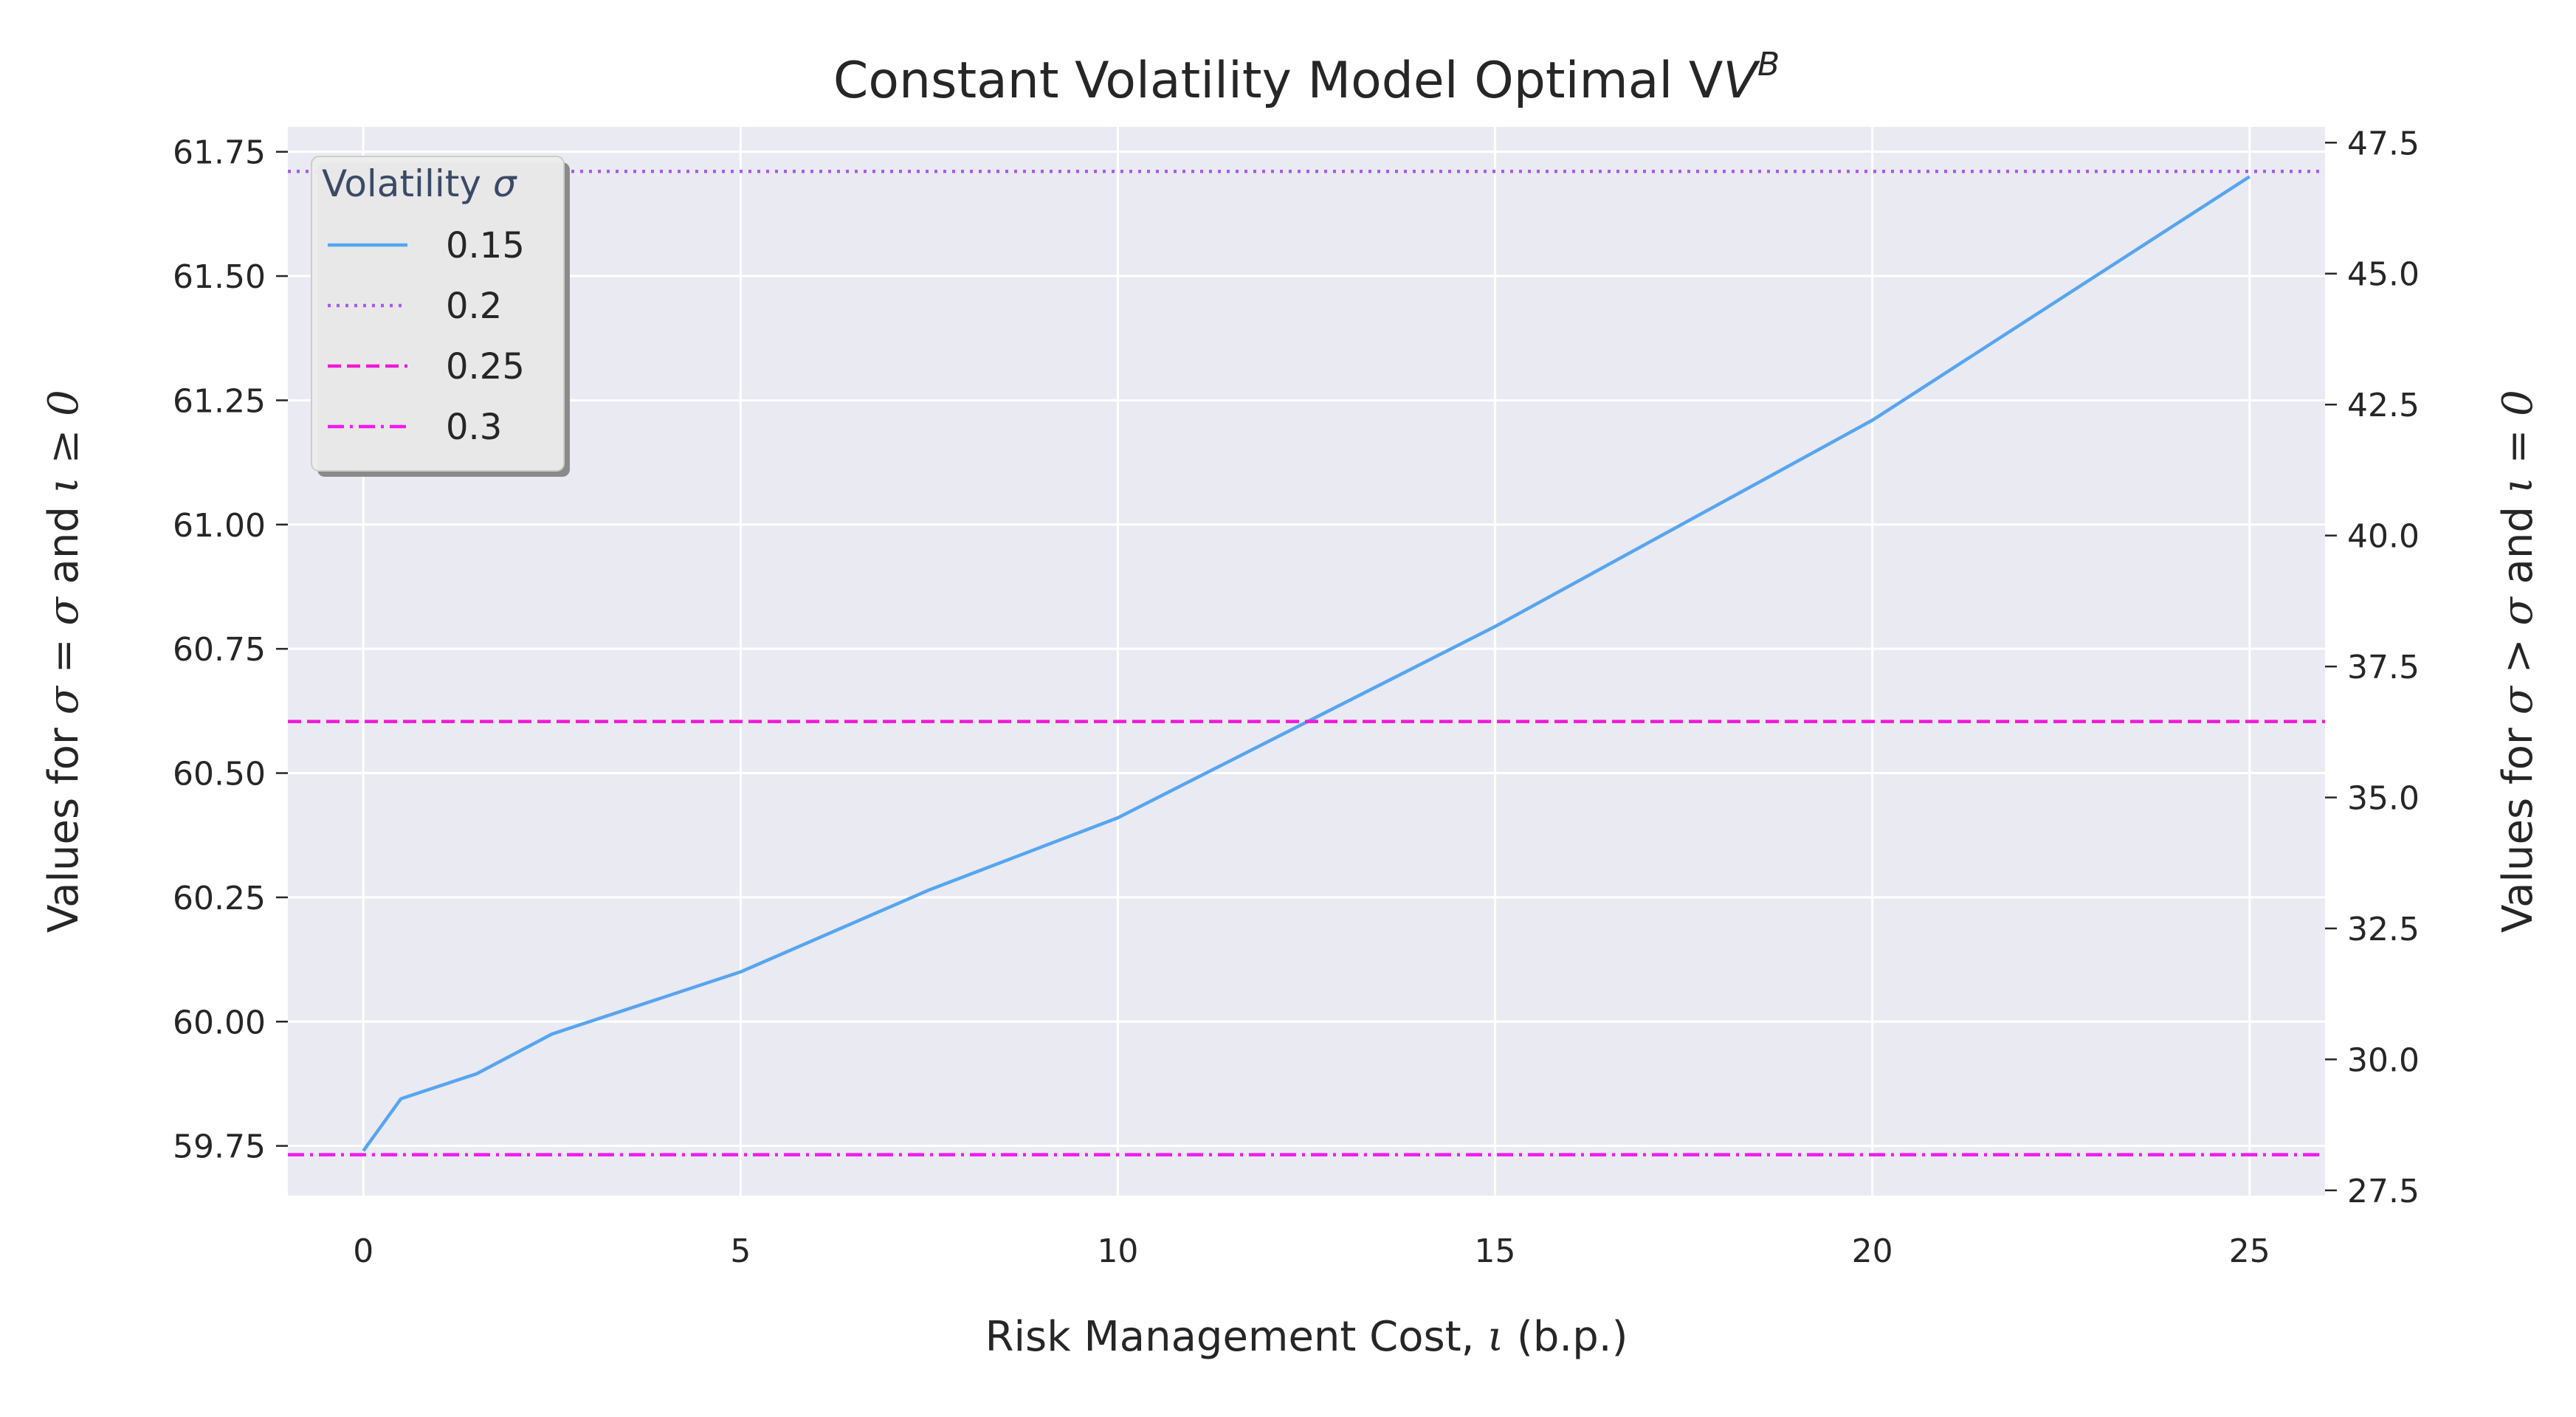 This screenshot has width=2576, height=1417. What do you see at coordinates (220, 401) in the screenshot?
I see `y-left-tick-label: 61.25` at bounding box center [220, 401].